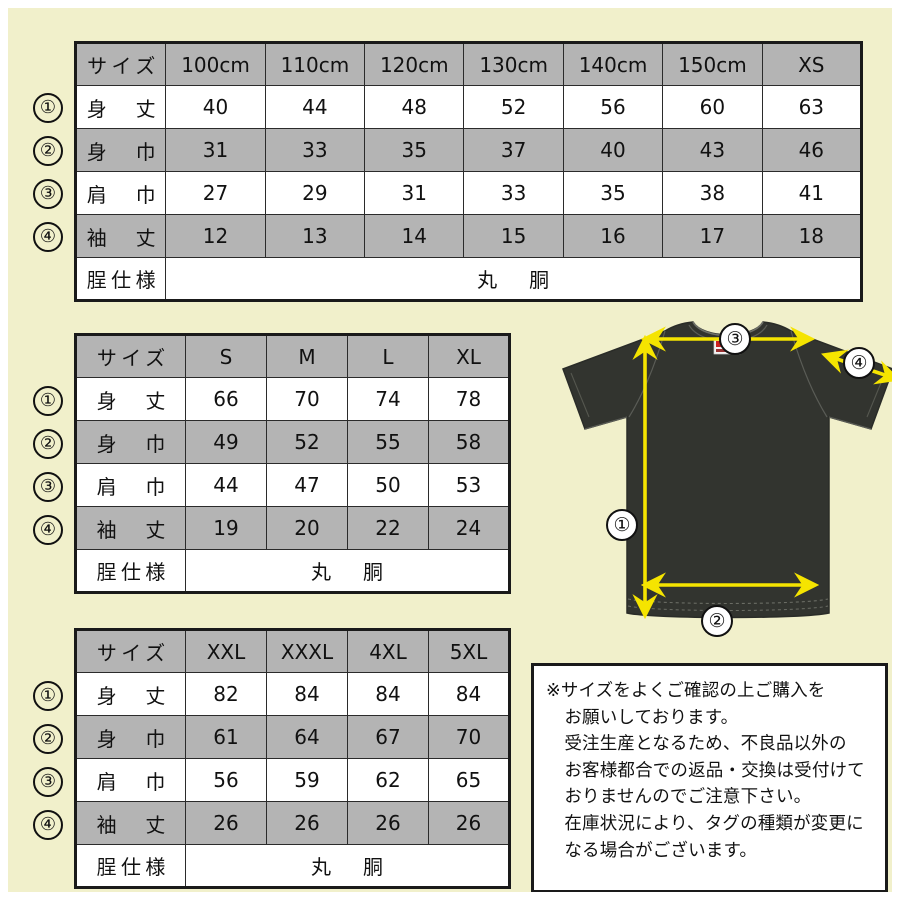 This screenshot has height=900, width=900. I want to click on cell-body-length-3: 84, so click(469, 694).